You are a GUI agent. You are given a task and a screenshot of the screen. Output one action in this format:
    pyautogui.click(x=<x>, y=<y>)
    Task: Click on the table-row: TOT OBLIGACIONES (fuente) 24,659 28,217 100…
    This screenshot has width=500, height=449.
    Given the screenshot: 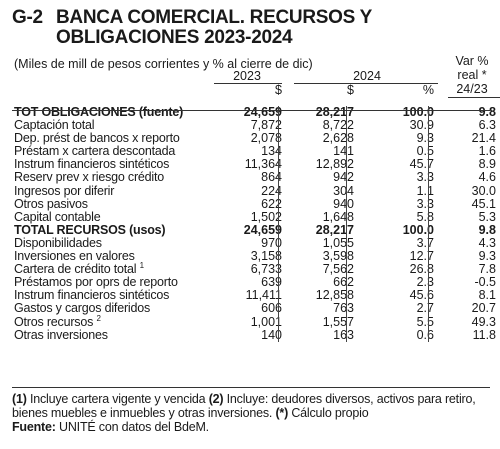 What is the action you would take?
    pyautogui.click(x=254, y=112)
    